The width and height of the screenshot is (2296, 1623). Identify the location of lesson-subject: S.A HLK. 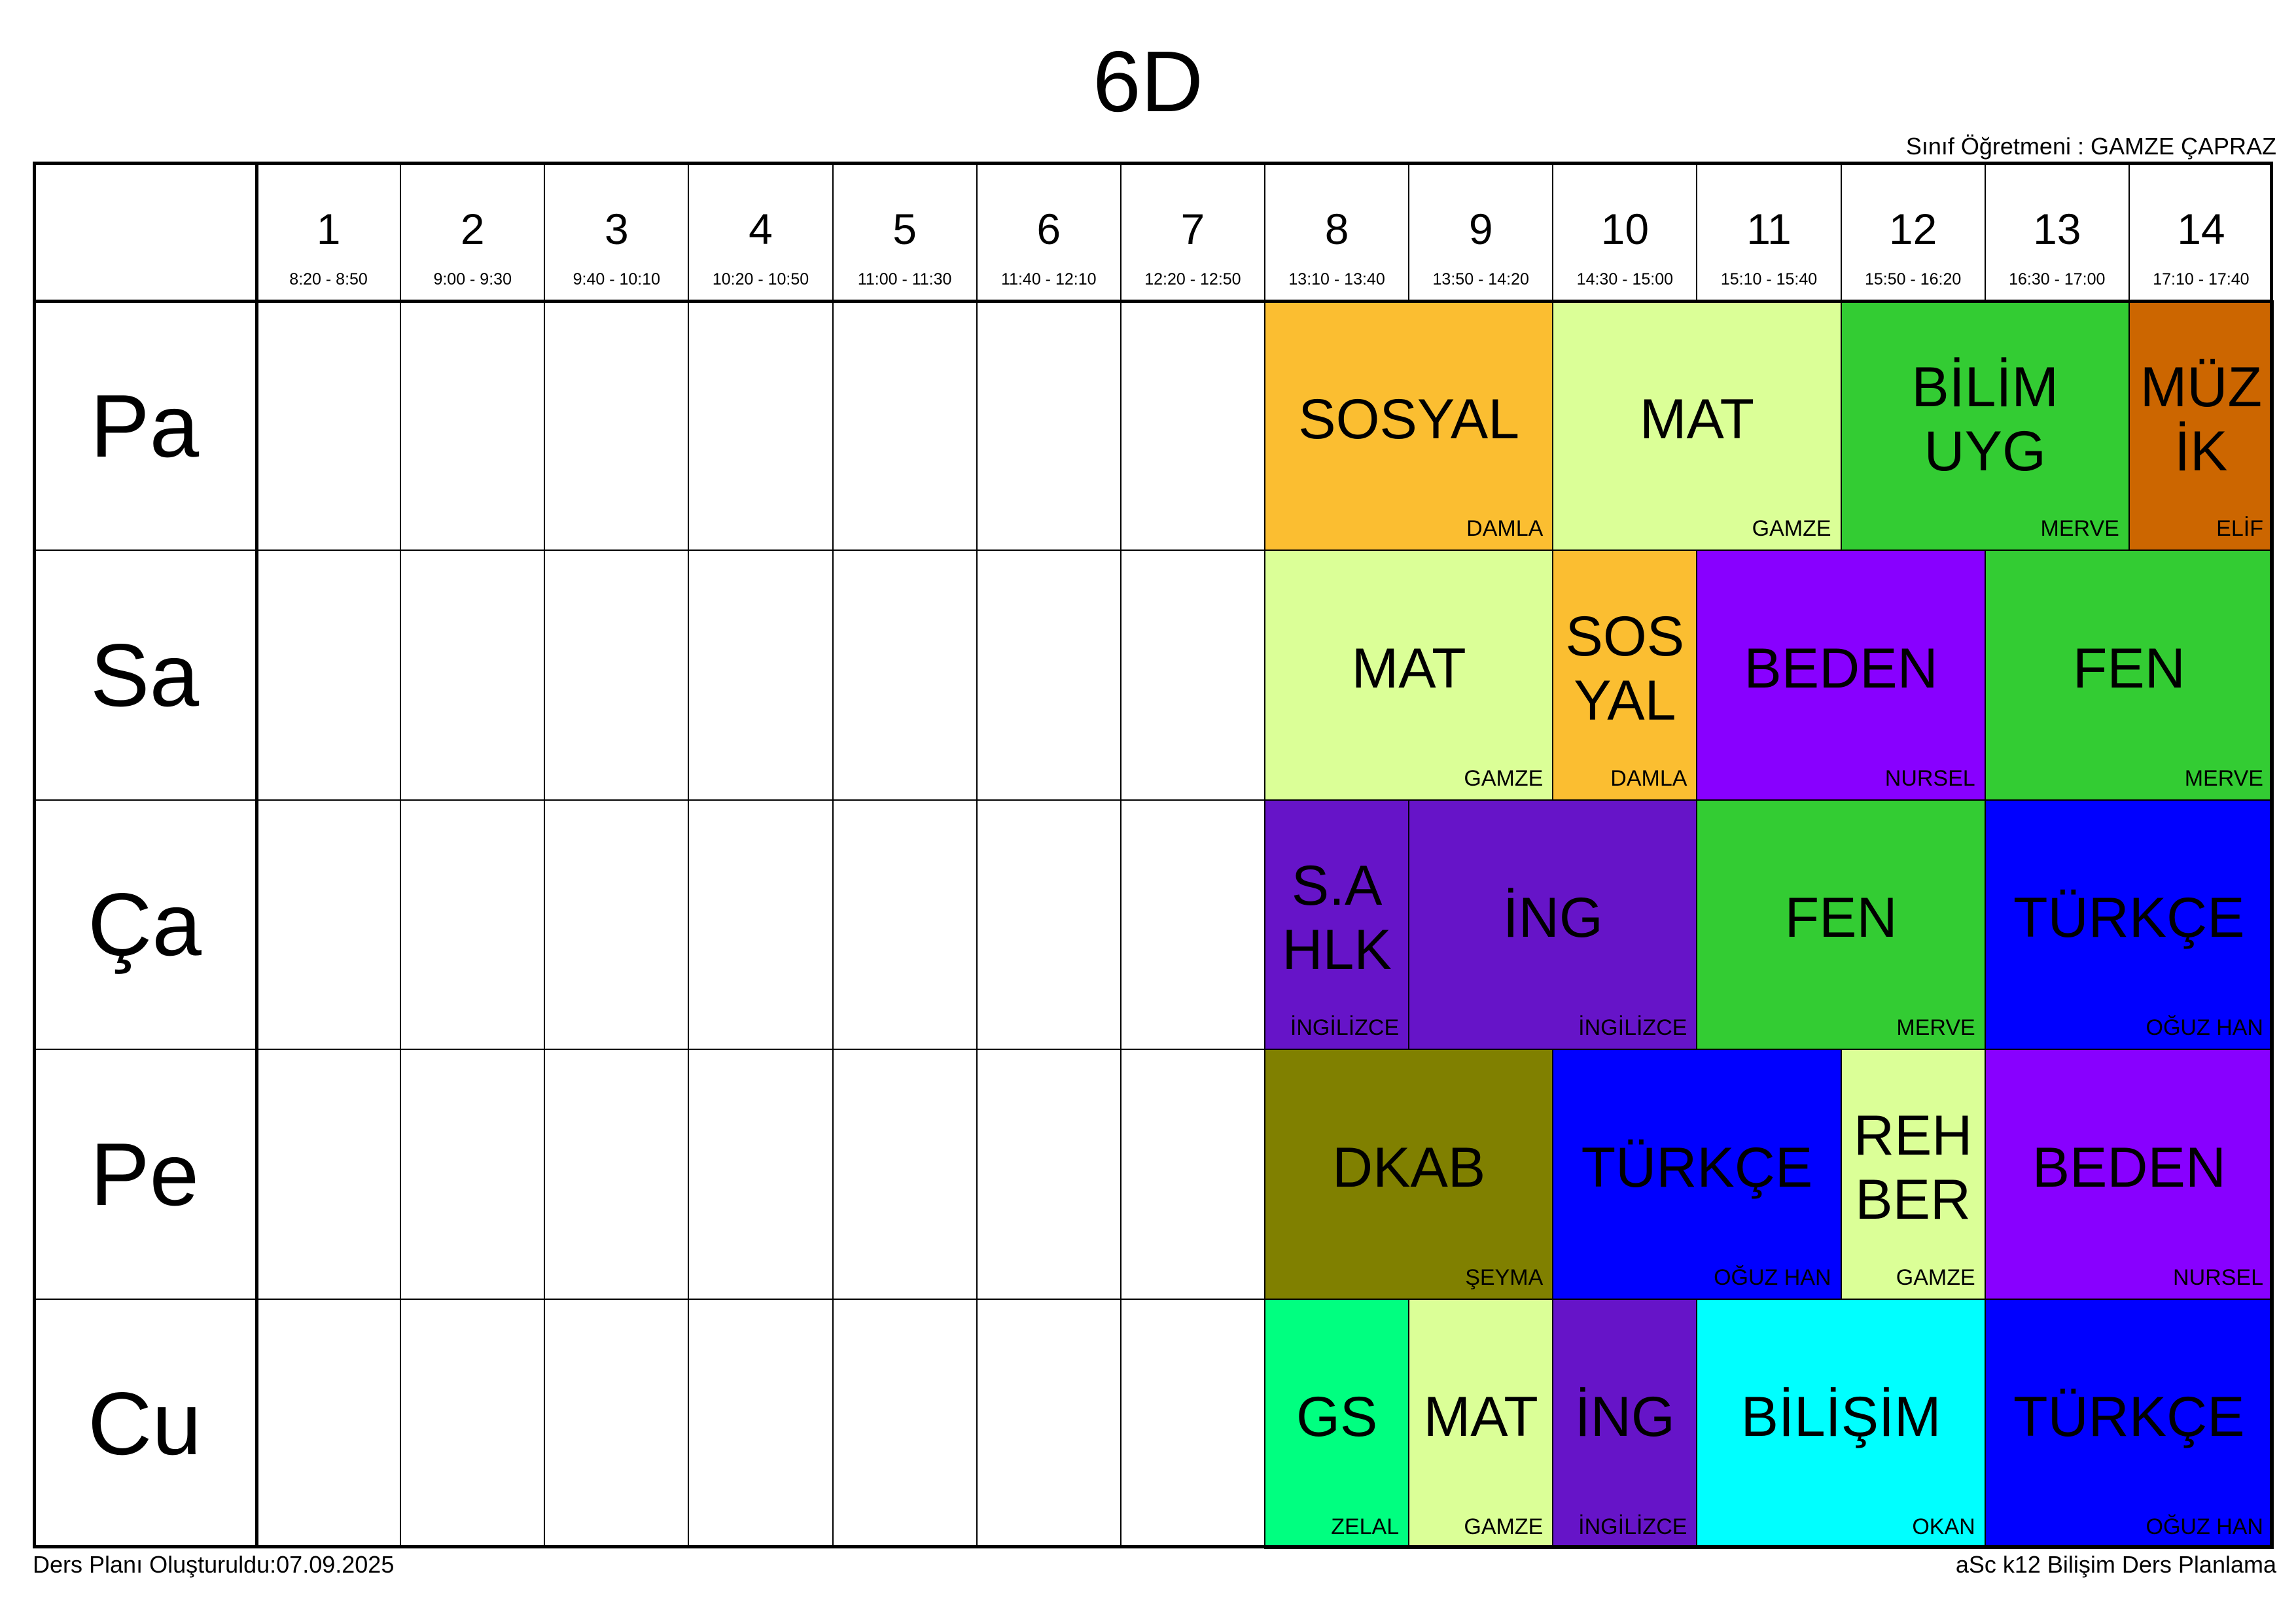
(1337, 918).